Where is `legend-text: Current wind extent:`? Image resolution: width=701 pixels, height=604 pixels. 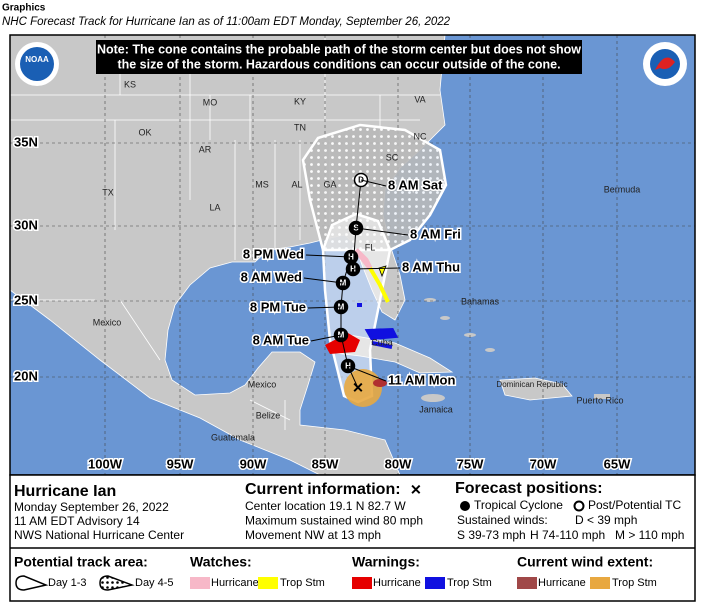
legend-text: Current wind extent: is located at coordinates (585, 562).